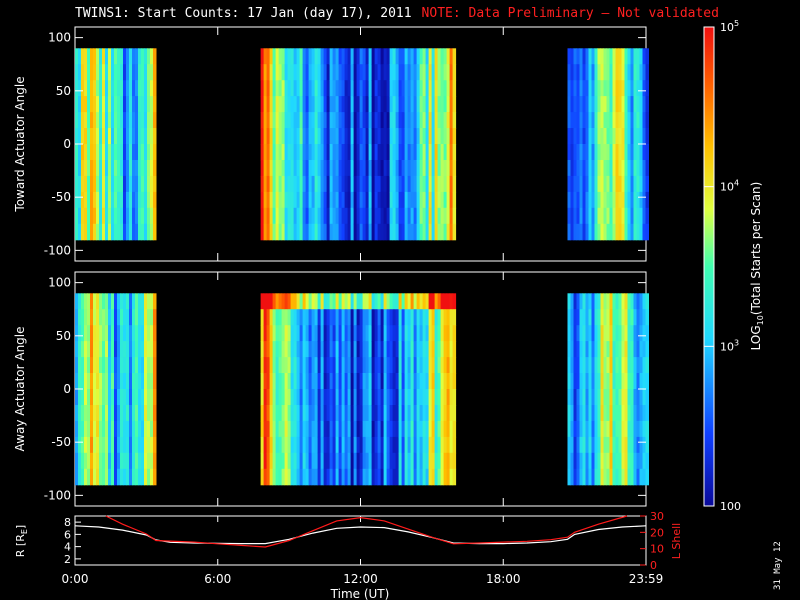 This screenshot has height=600, width=800. I want to click on colorbar-label-pre: LOG, so click(756, 337).